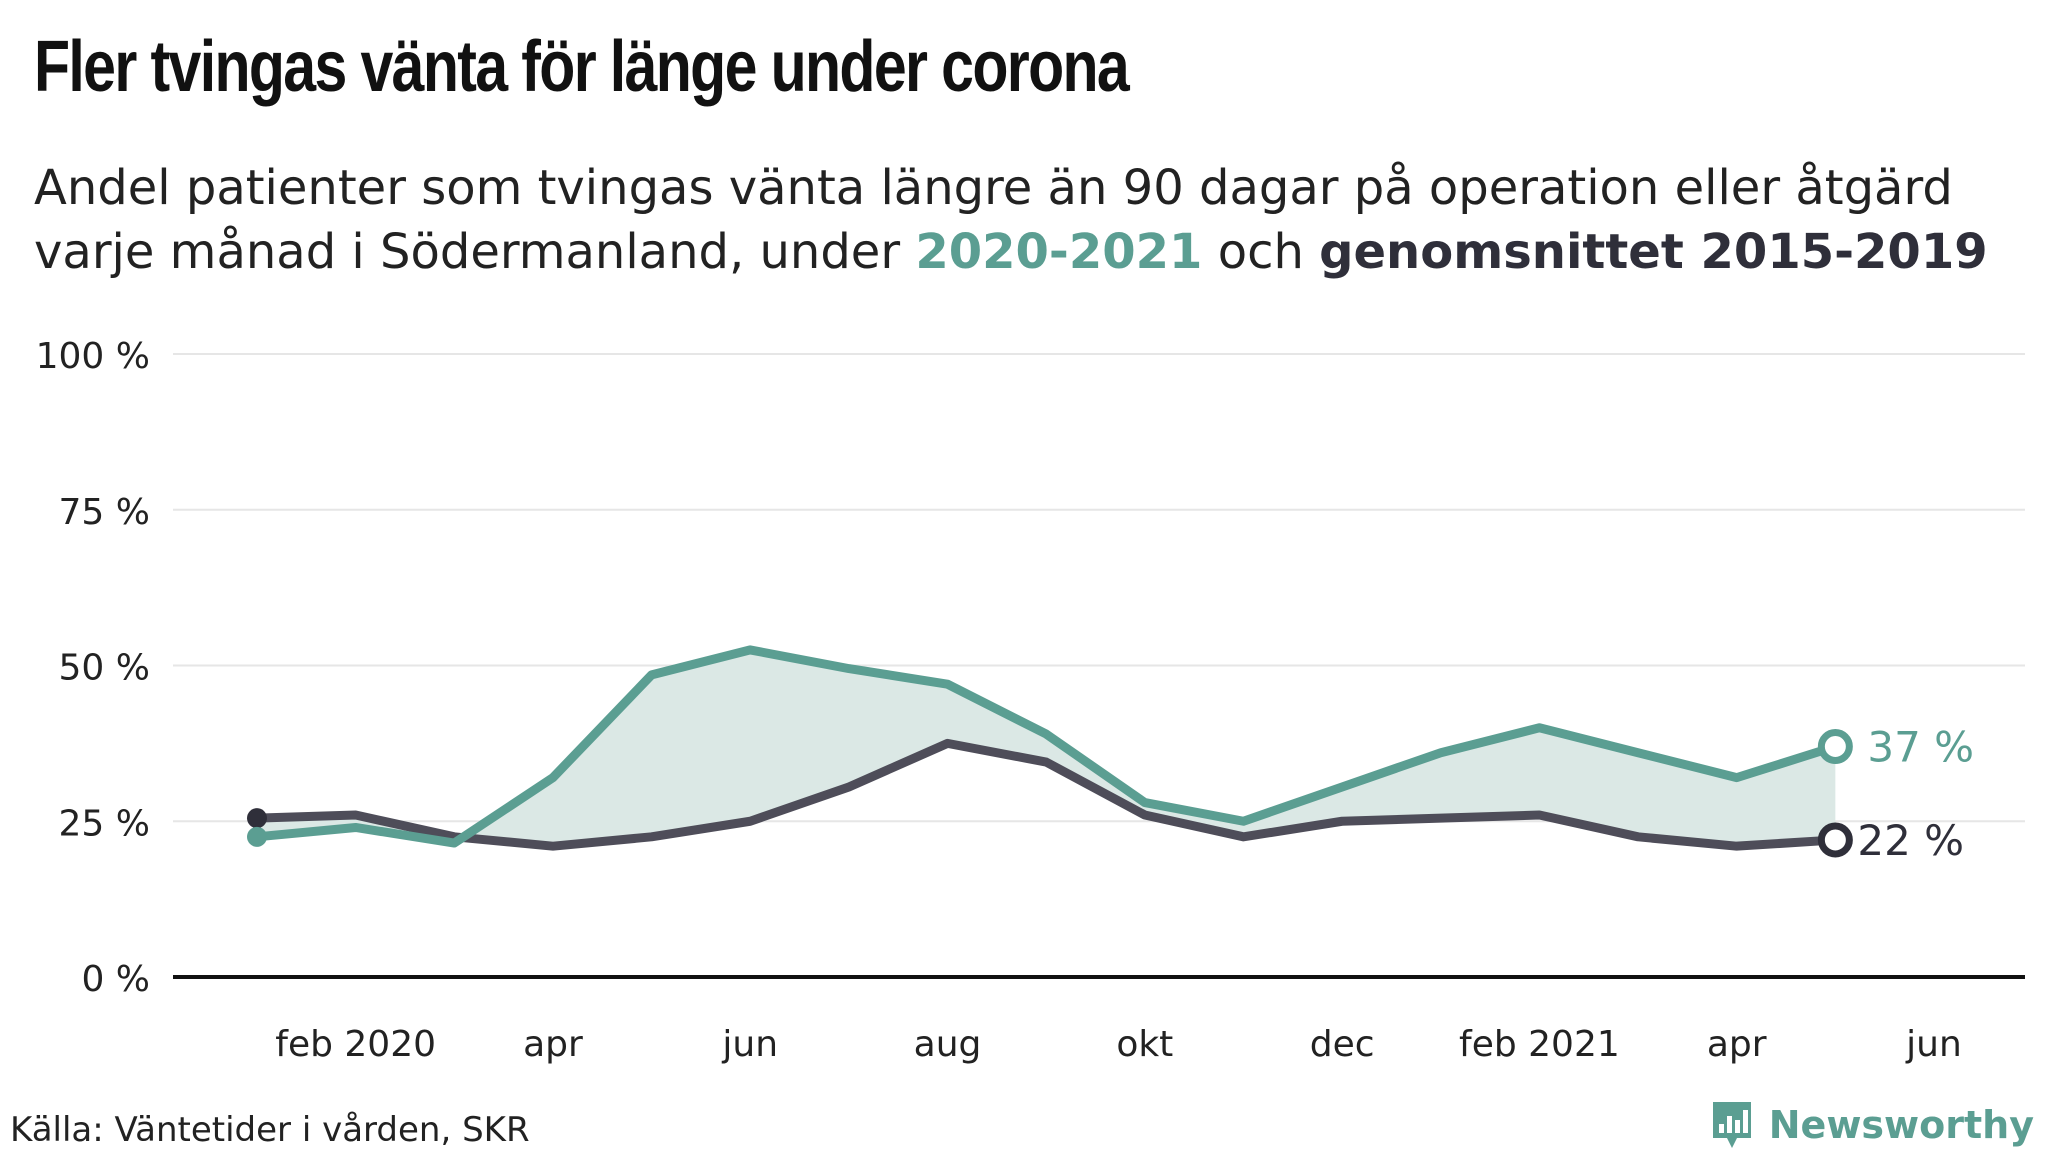 This screenshot has height=1152, width=2048. Describe the element at coordinates (1144, 1044) in the screenshot. I see `x-tick-label: okt` at that location.